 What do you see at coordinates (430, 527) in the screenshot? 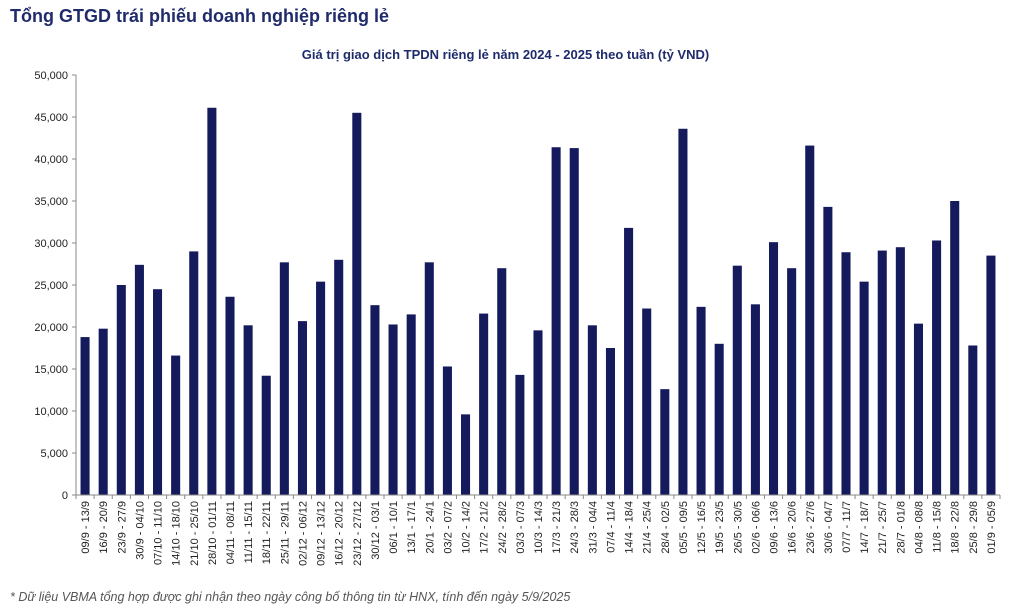
I see `x-tick-label: 20/1 - 24/1` at bounding box center [430, 527].